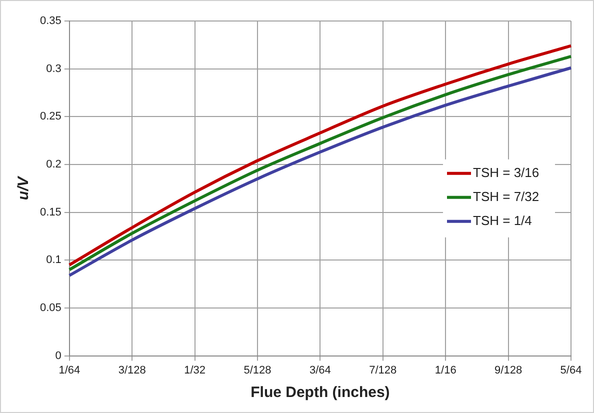 This screenshot has height=413, width=594. What do you see at coordinates (54, 260) in the screenshot?
I see `y-tick-label: 0.1` at bounding box center [54, 260].